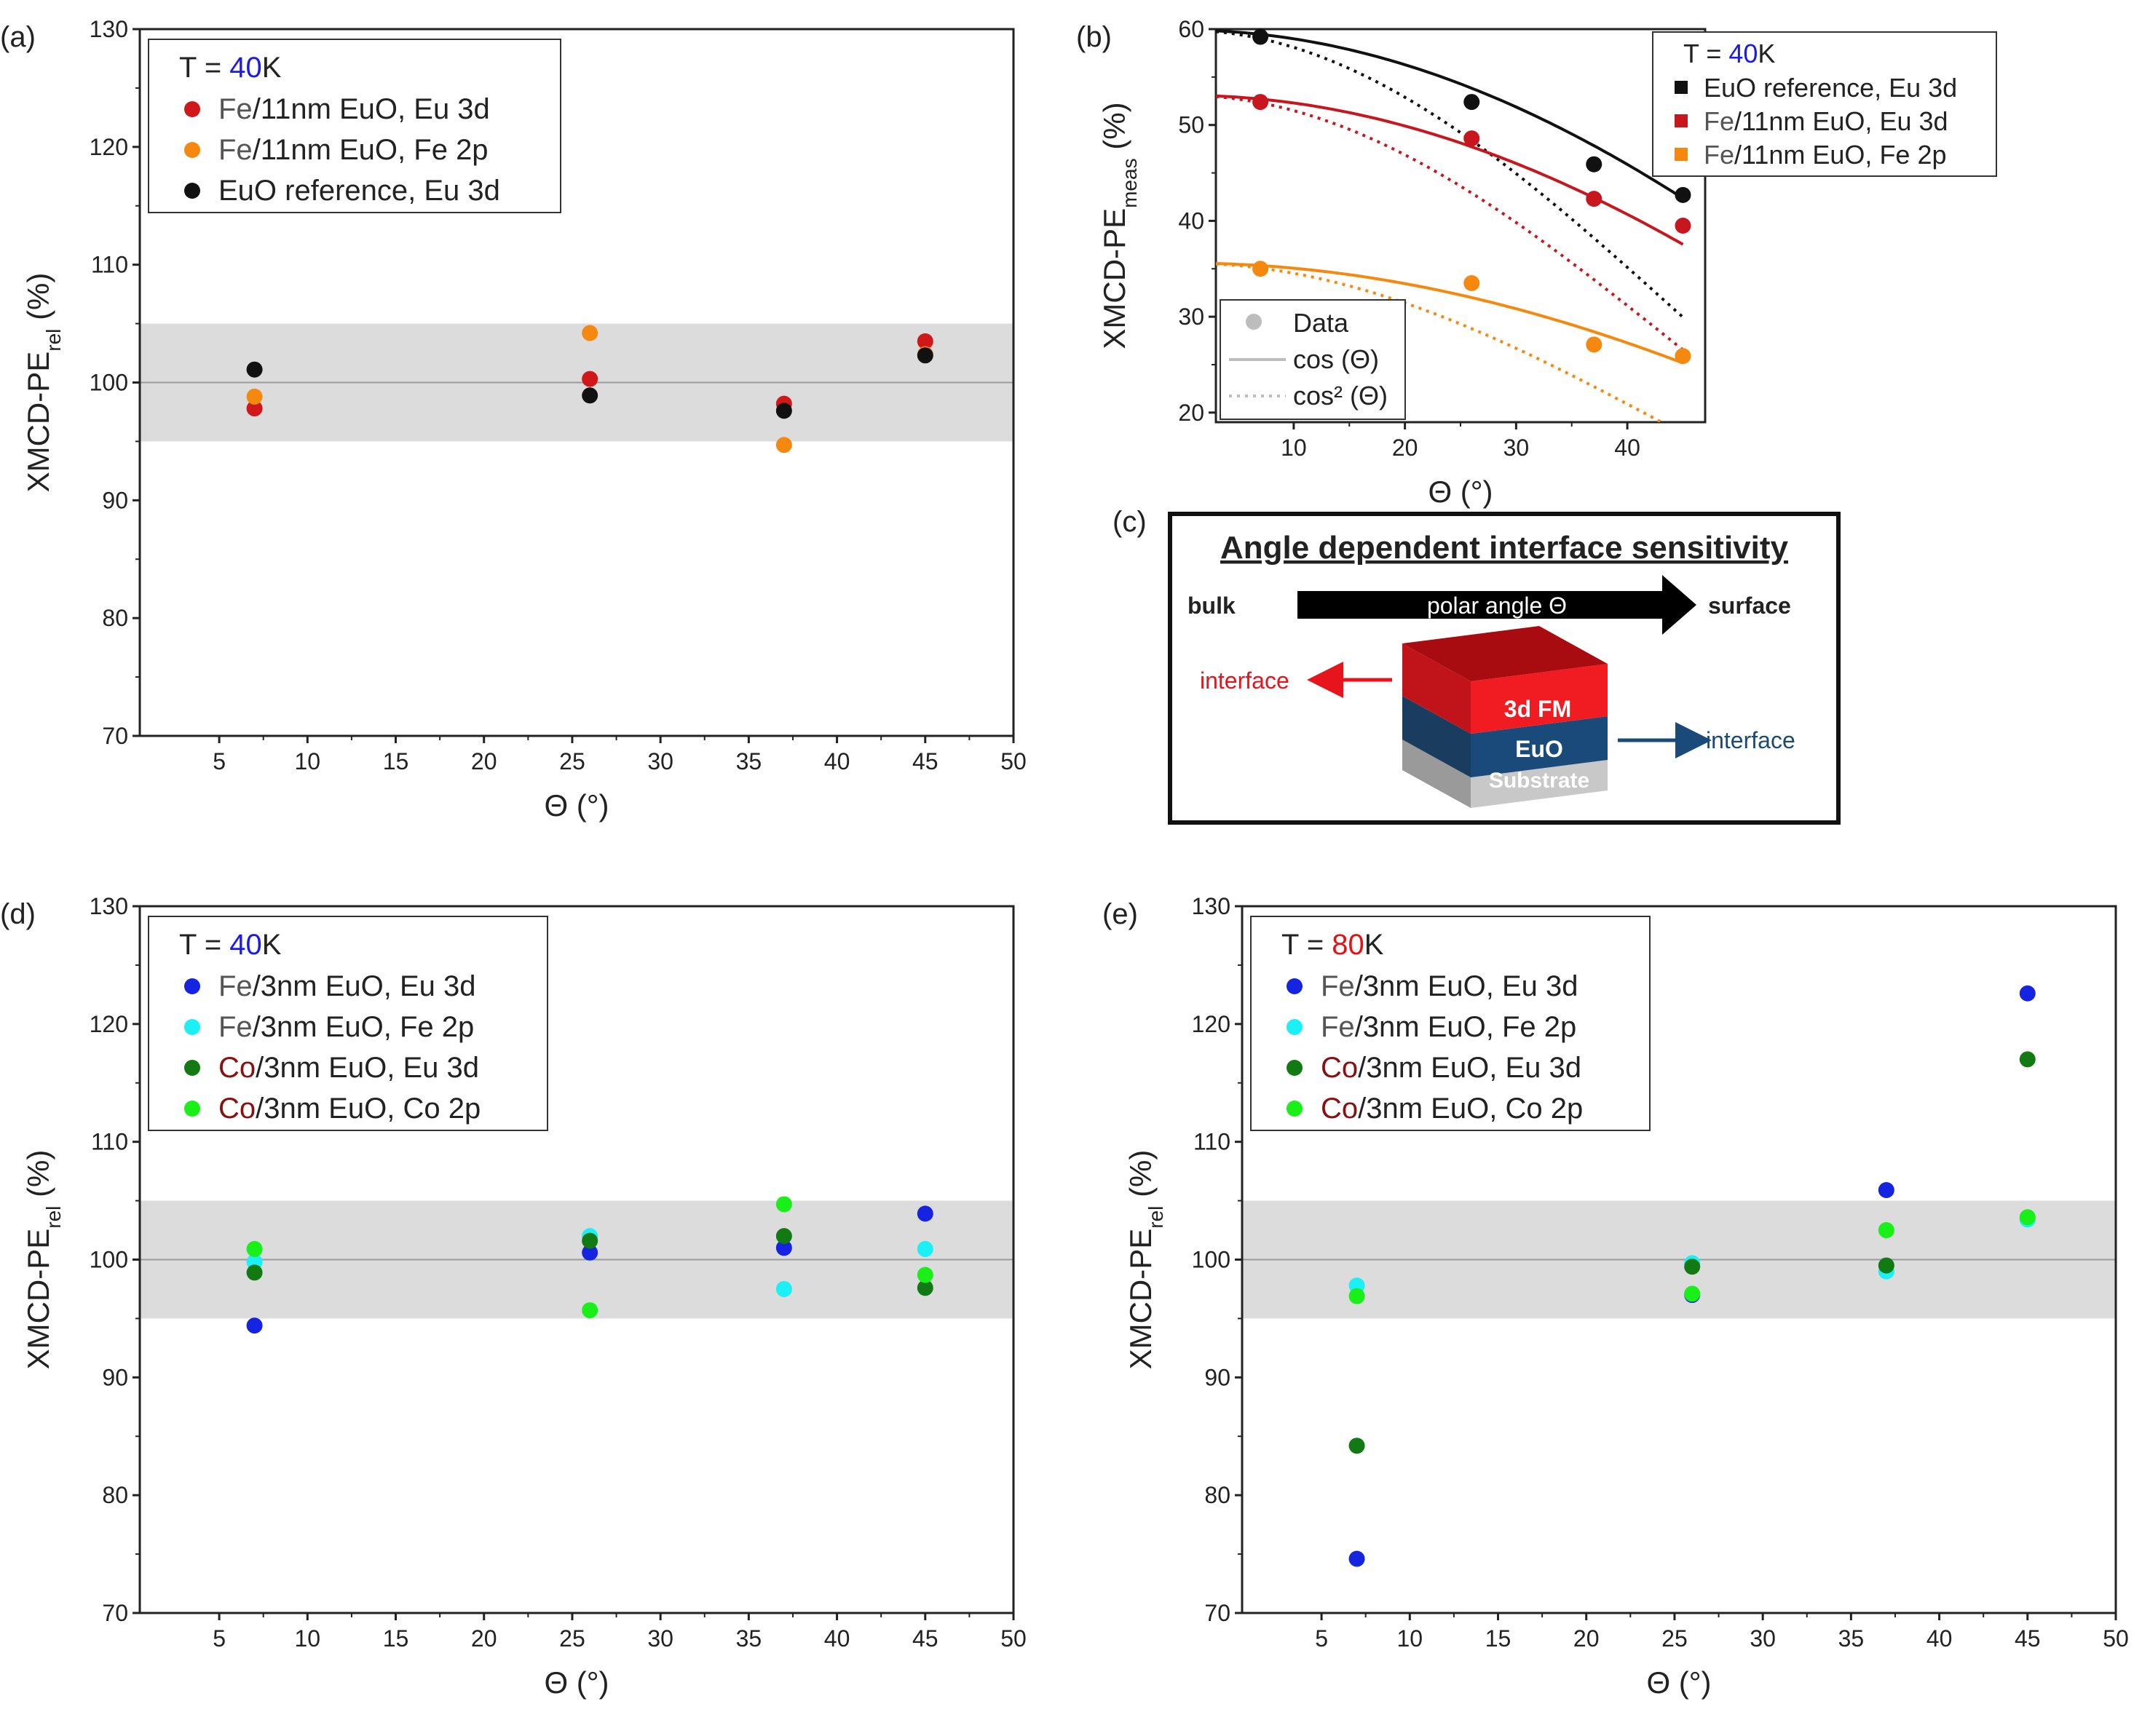 The width and height of the screenshot is (2142, 1736). Describe the element at coordinates (1539, 784) in the screenshot. I see `substrate-side` at that location.